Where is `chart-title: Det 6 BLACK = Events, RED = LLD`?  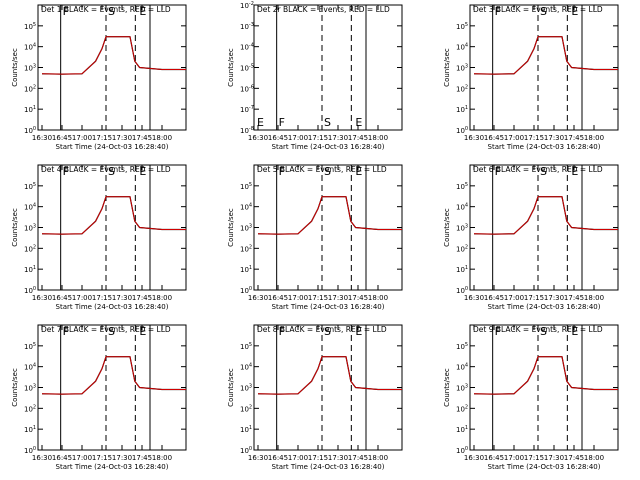 chart-title: Det 6 BLACK = Events, RED = LLD is located at coordinates (538, 169).